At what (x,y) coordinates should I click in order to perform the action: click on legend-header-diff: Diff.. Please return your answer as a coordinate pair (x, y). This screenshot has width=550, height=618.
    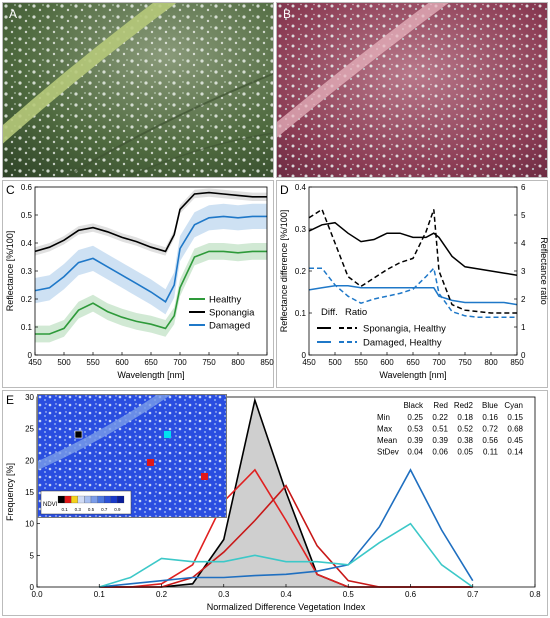
    Looking at the image, I should click on (329, 312).